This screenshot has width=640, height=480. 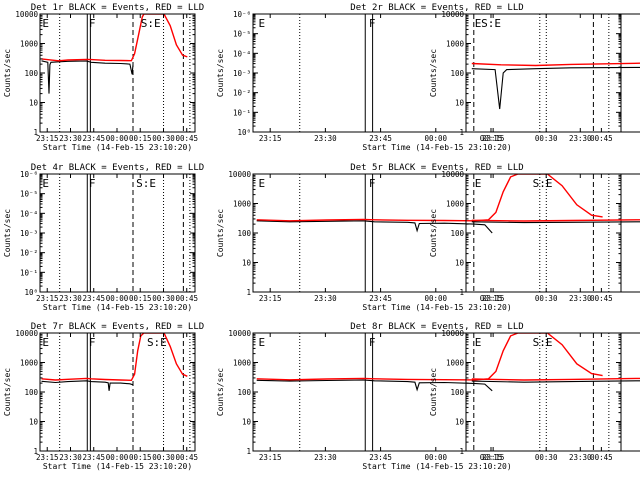 What do you see at coordinates (117, 8) in the screenshot?
I see `chart-title: Det 1r BLACK = Events, RED = LLD` at bounding box center [117, 8].